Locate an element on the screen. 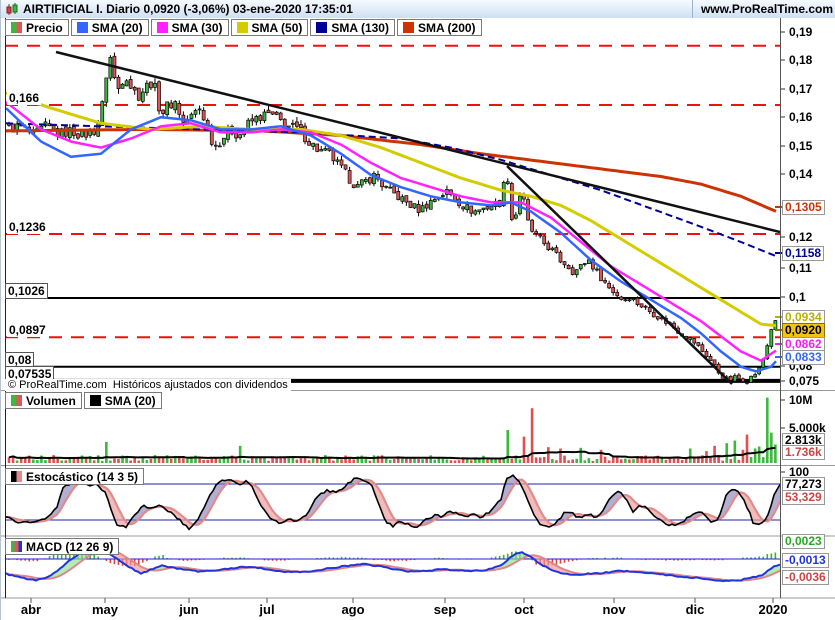 The width and height of the screenshot is (835, 620). month-label: dic is located at coordinates (695, 609).